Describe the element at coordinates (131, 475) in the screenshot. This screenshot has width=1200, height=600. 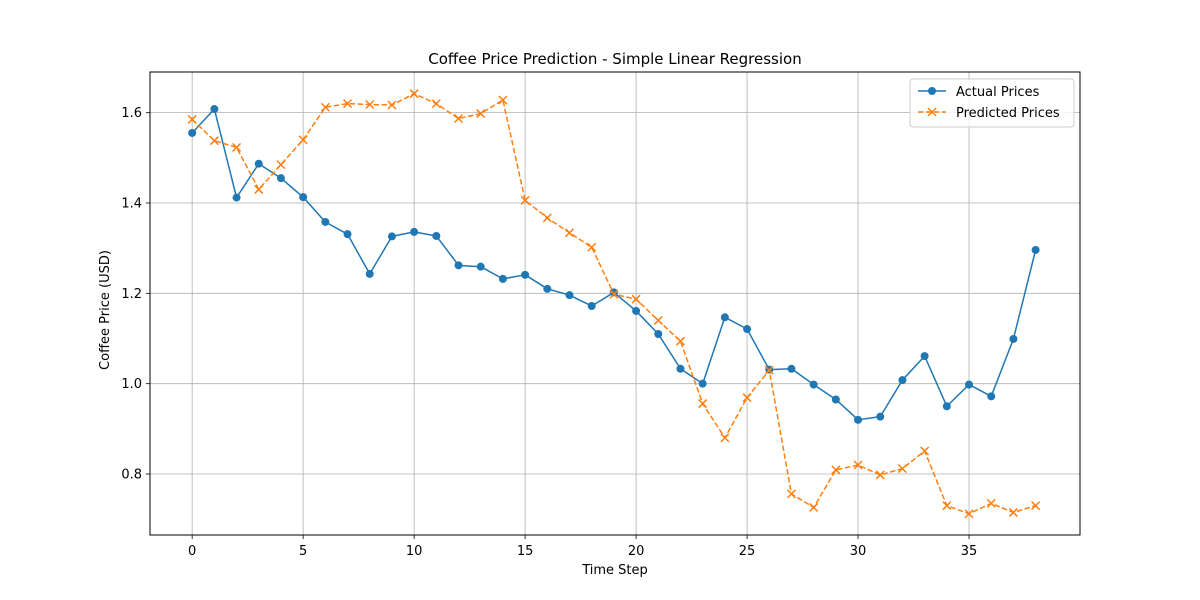
I see `y-tick-label: 0.8` at that location.